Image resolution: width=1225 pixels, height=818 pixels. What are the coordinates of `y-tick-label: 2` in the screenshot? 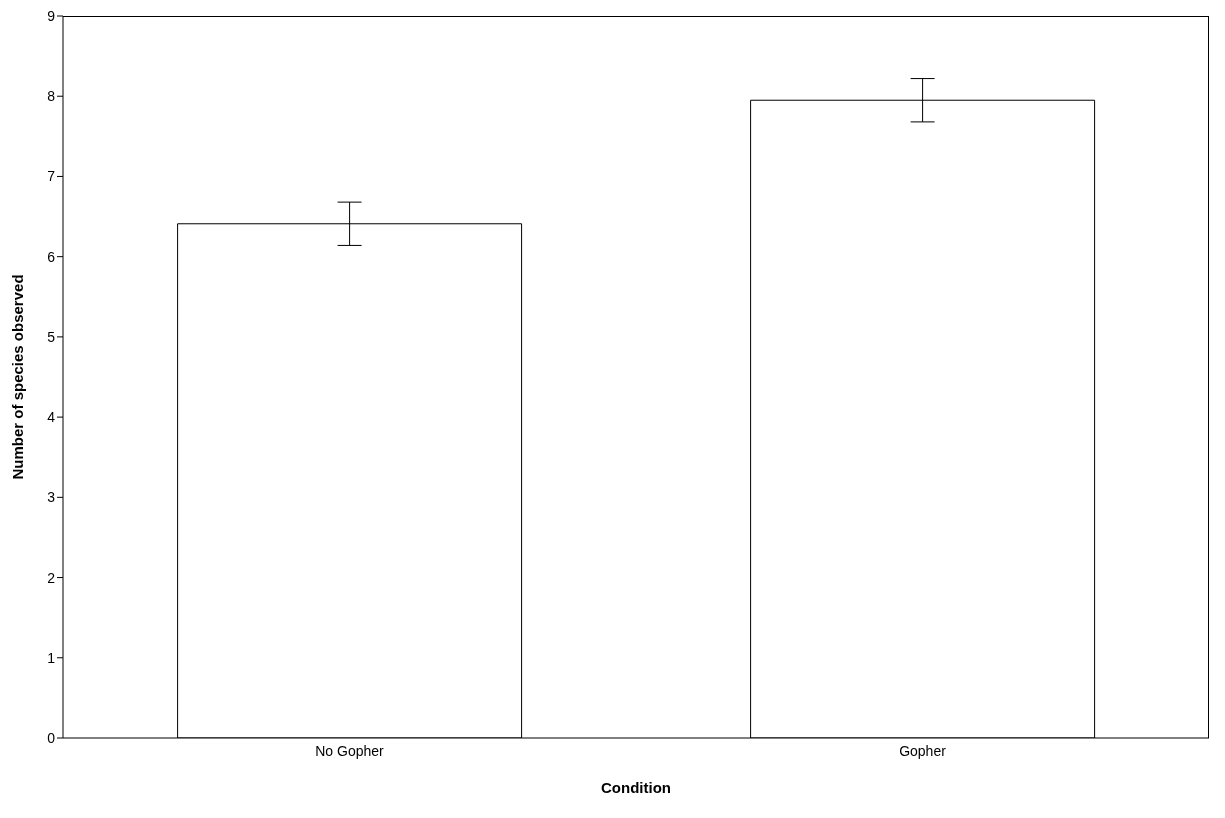 It's located at (51, 577).